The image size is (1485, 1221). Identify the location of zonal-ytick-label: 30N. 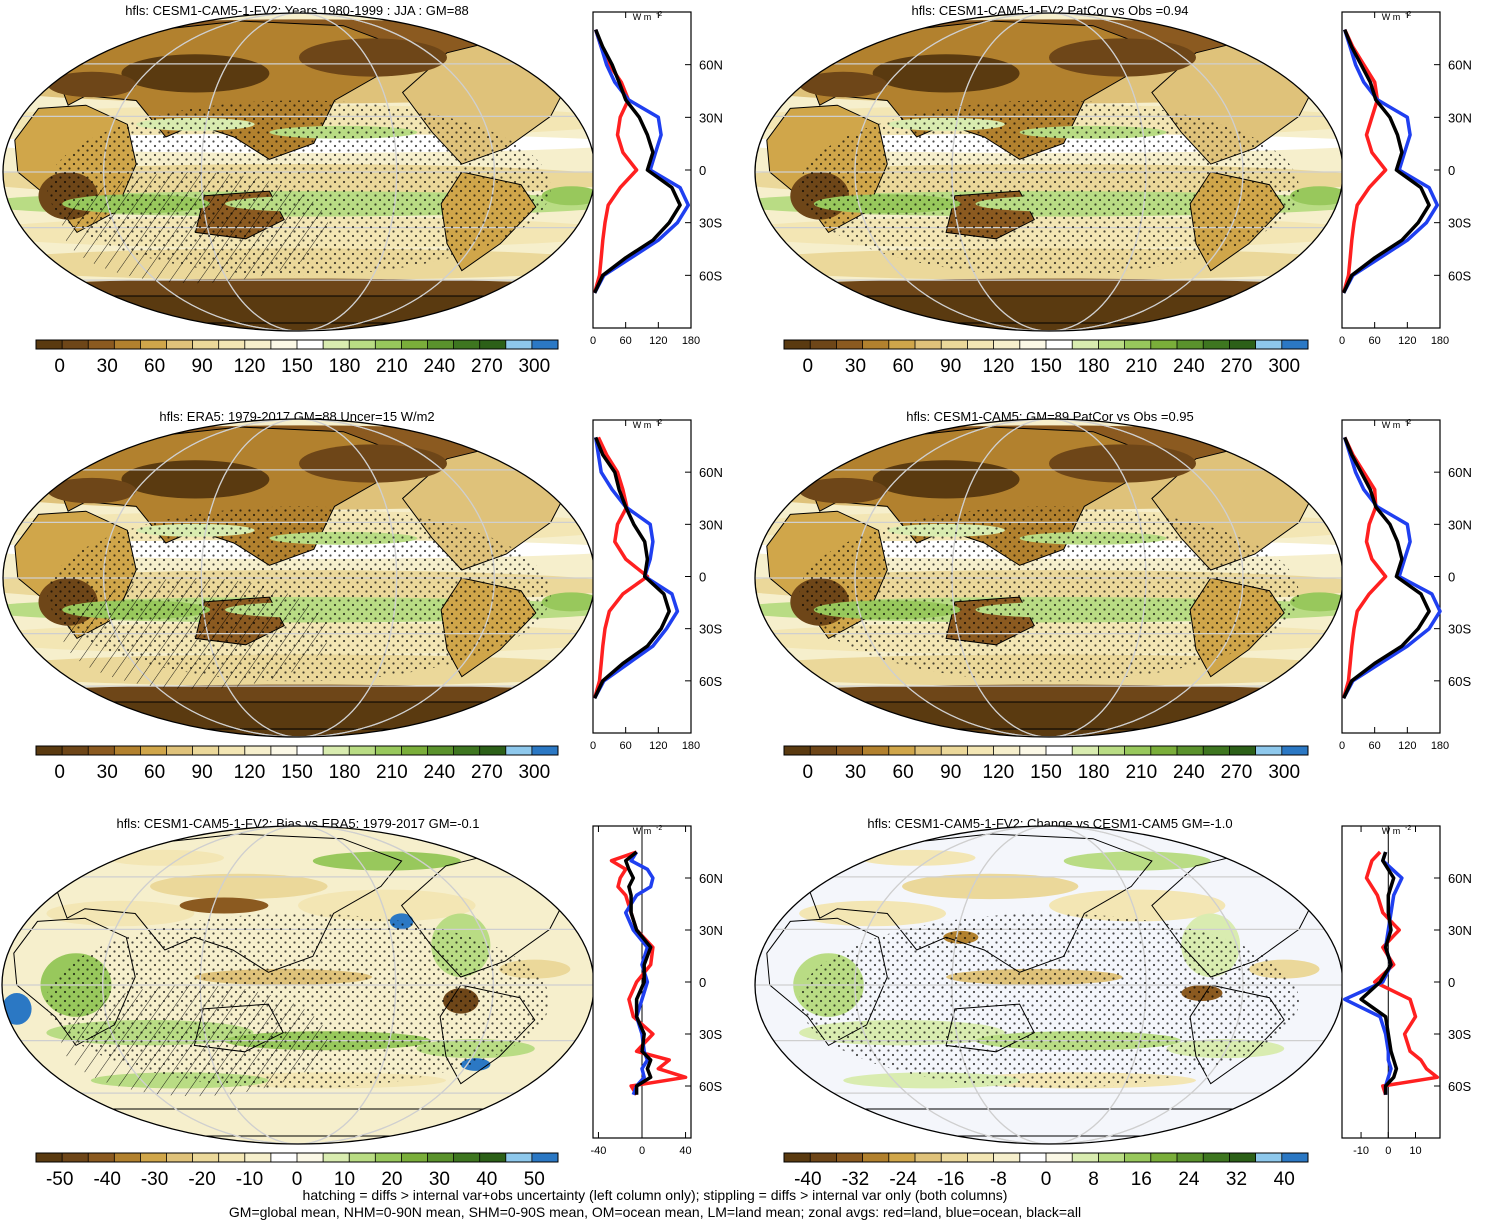
(711, 930).